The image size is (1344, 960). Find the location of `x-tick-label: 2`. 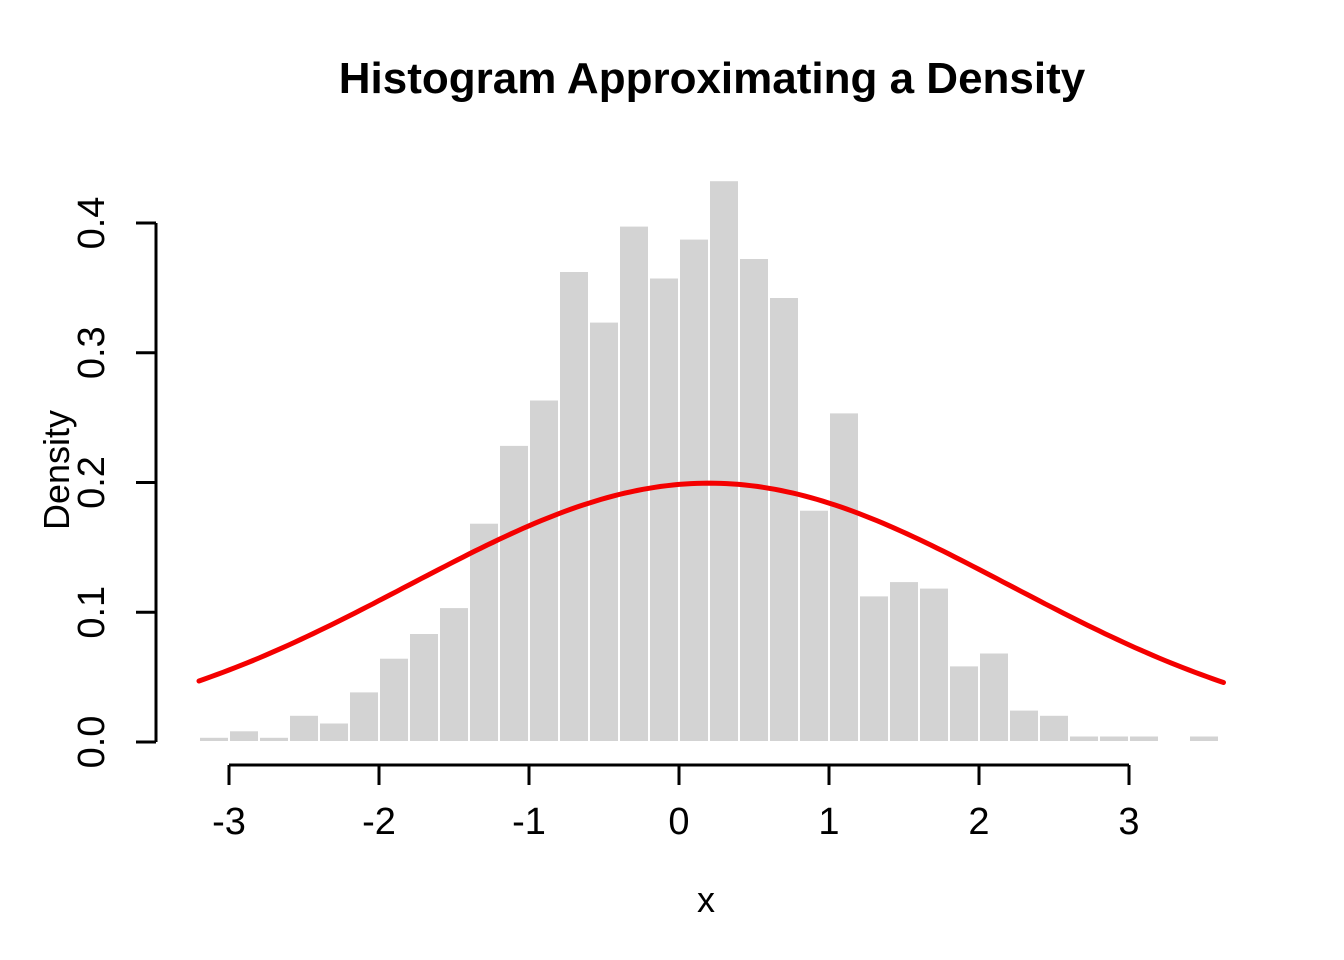

x-tick-label: 2 is located at coordinates (978, 822).